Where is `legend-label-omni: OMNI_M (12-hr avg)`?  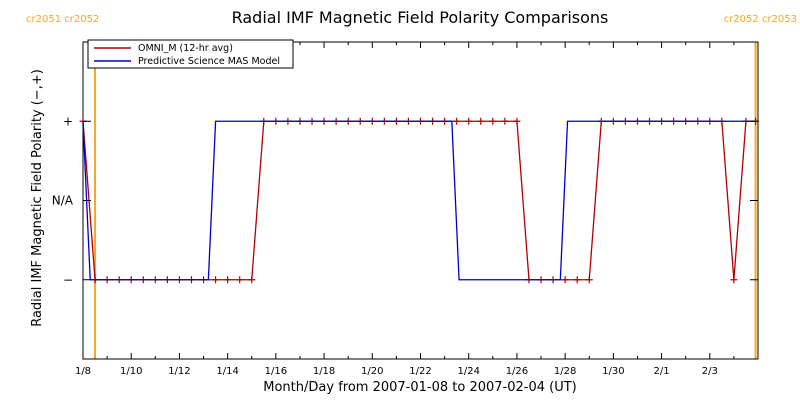
legend-label-omni: OMNI_M (12-hr avg) is located at coordinates (185, 48).